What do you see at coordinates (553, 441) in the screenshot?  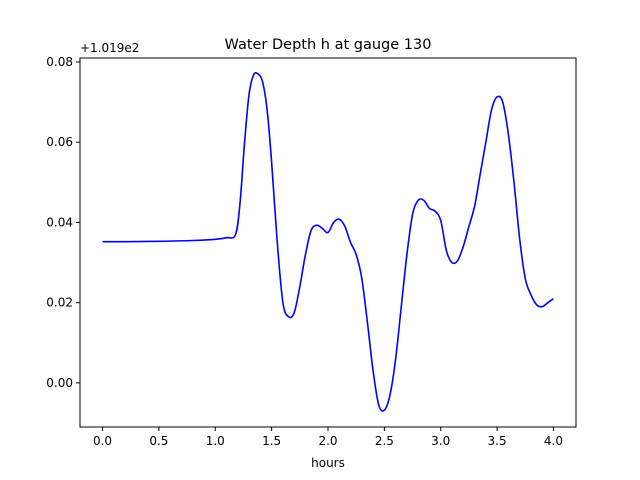 I see `x-tick-label: 4.0` at bounding box center [553, 441].